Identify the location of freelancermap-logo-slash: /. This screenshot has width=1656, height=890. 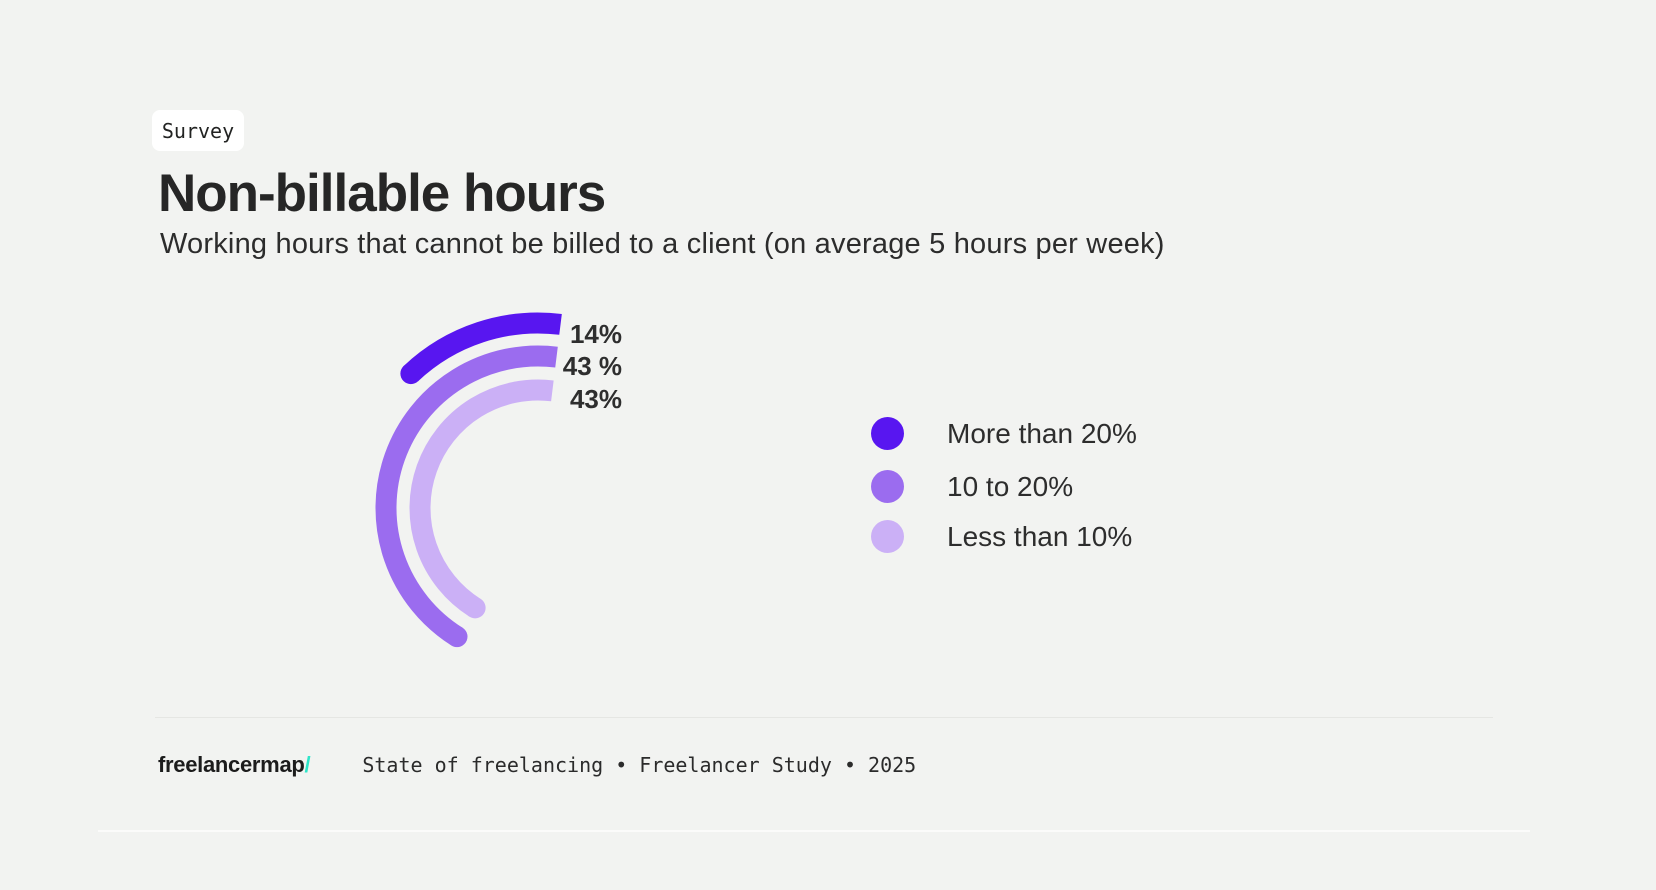
(307, 764).